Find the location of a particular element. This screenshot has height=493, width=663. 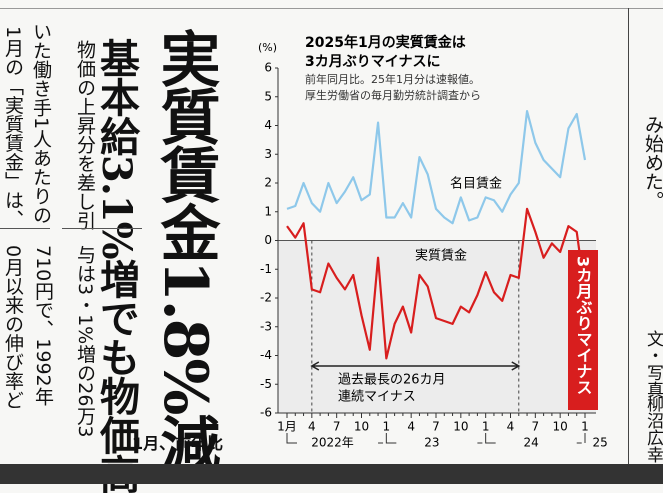

y-tick-label: 6 is located at coordinates (268, 68).